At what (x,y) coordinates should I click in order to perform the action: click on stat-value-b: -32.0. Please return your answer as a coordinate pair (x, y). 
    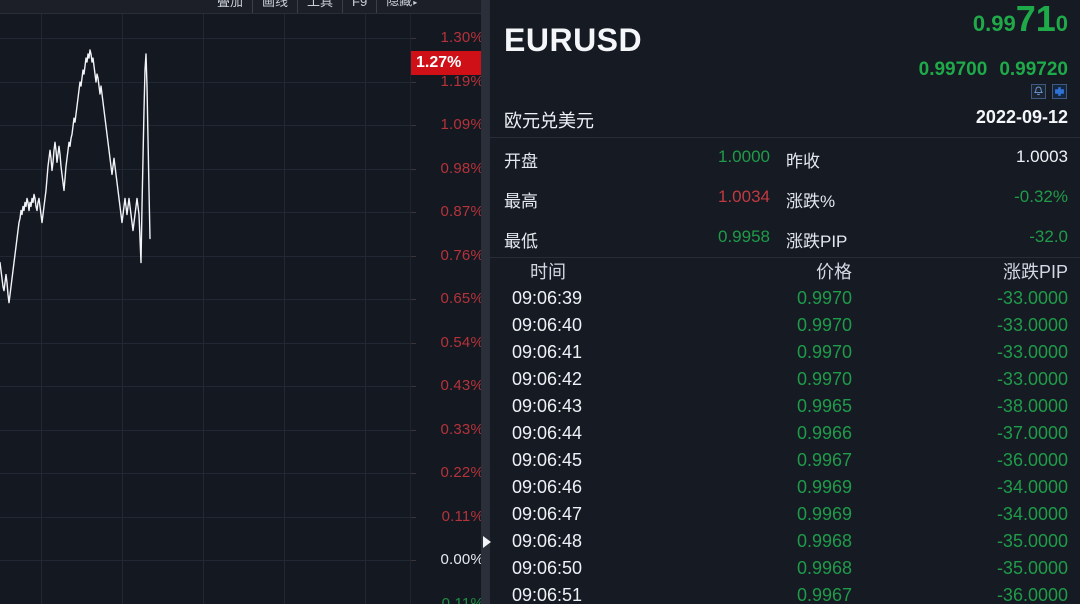
    Looking at the image, I should click on (1048, 236).